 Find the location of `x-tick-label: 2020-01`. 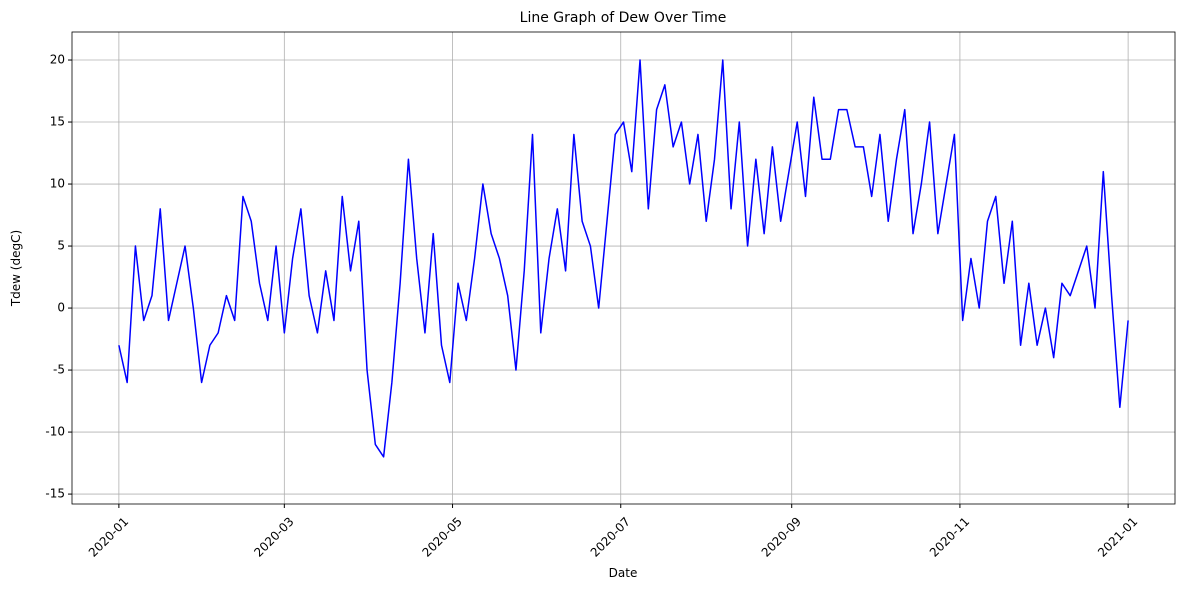

x-tick-label: 2020-01 is located at coordinates (108, 536).